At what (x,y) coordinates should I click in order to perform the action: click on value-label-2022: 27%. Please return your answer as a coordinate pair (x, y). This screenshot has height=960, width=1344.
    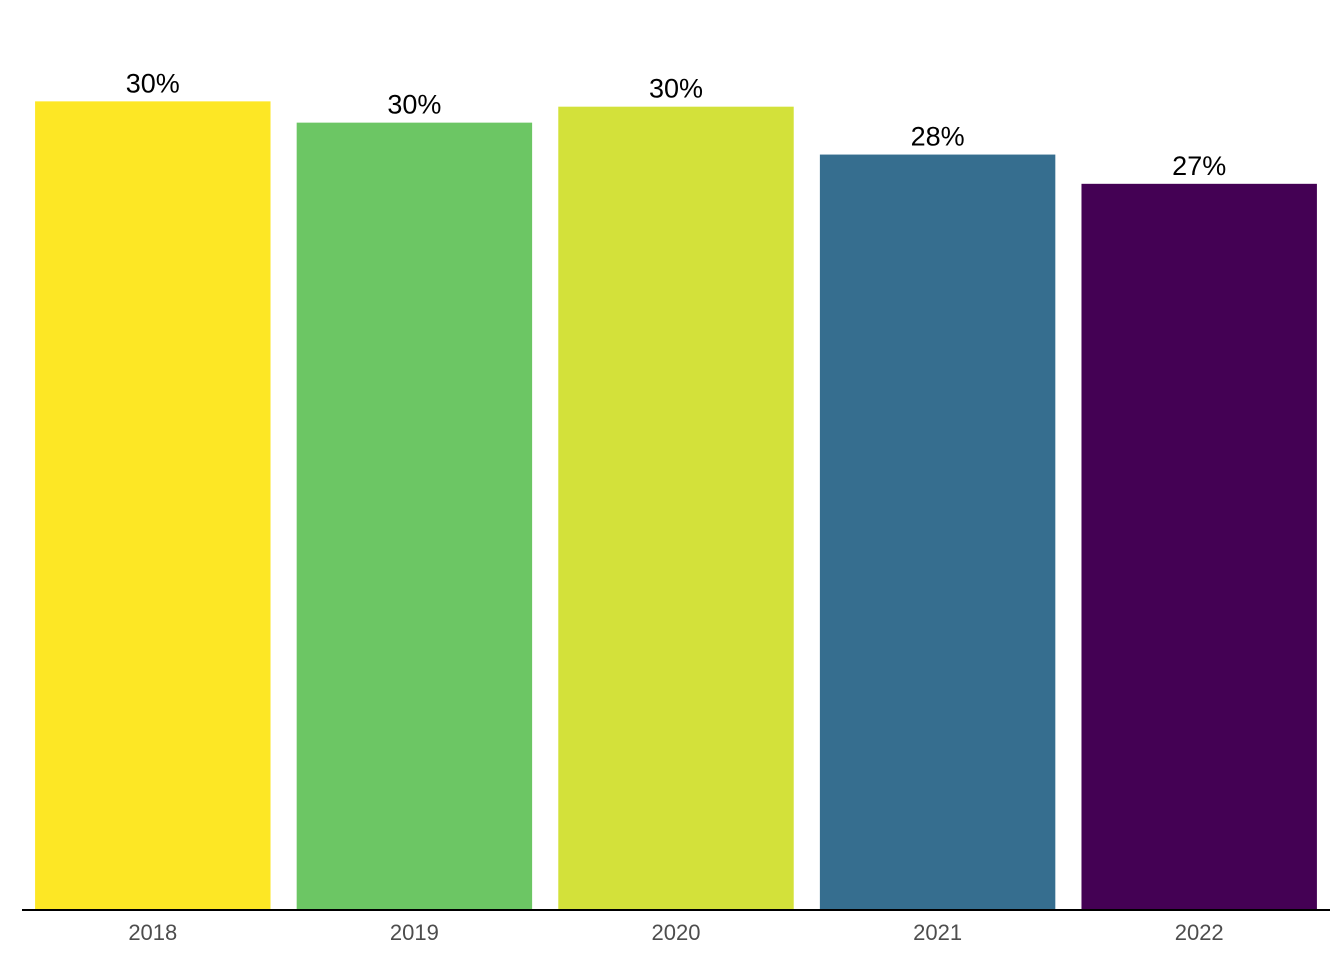
    Looking at the image, I should click on (1199, 166).